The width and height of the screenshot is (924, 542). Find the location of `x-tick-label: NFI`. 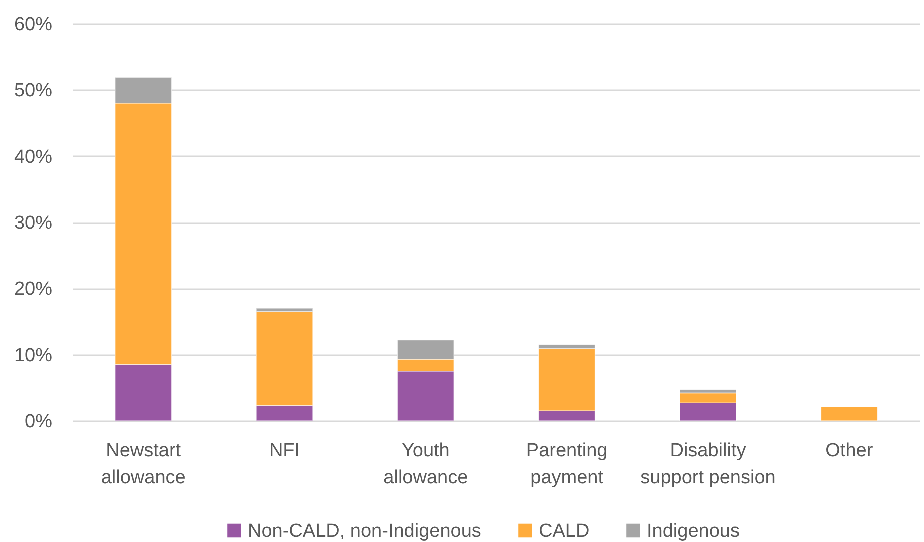

x-tick-label: NFI is located at coordinates (284, 451).